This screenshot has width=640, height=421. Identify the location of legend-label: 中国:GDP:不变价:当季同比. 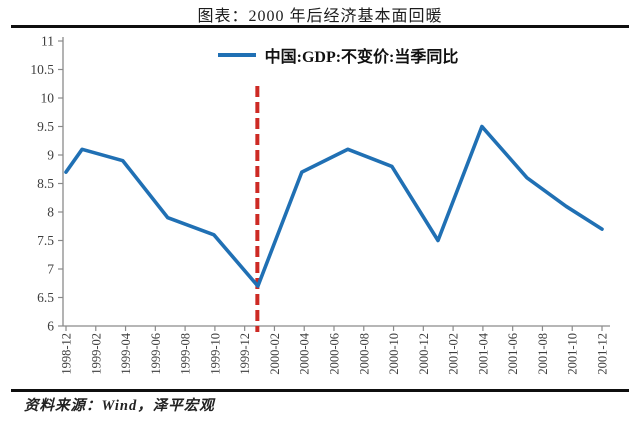
(361, 57).